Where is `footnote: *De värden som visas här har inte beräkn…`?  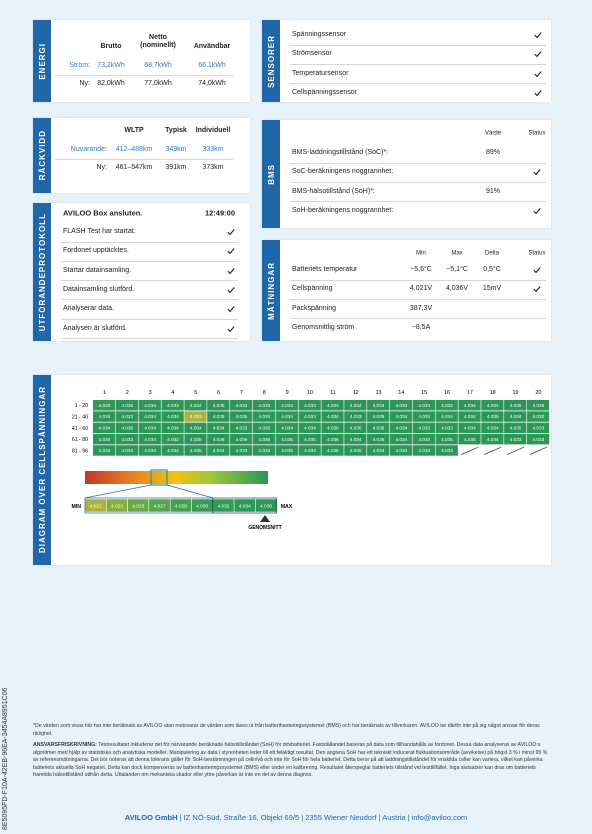 footnote: *De värden som visas här har inte beräkn… is located at coordinates (286, 730).